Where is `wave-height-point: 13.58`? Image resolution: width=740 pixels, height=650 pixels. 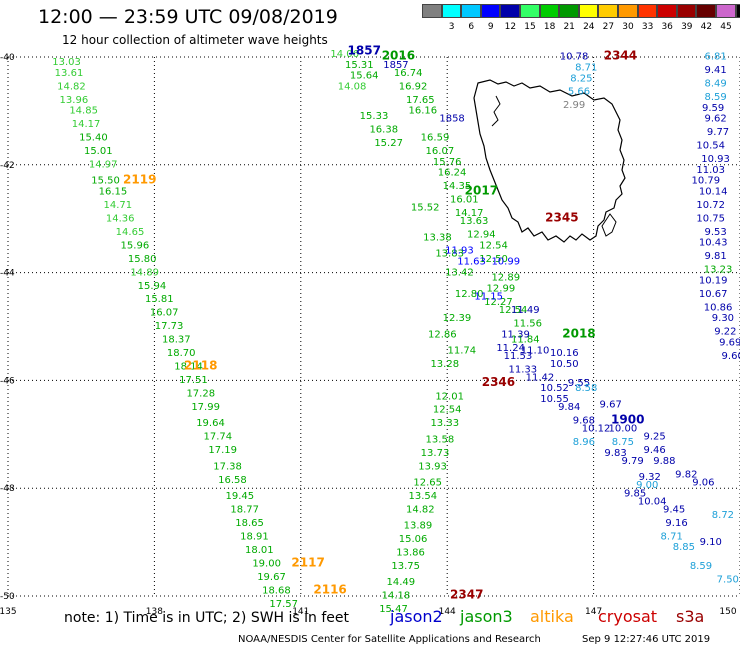 wave-height-point: 13.58 is located at coordinates (440, 439).